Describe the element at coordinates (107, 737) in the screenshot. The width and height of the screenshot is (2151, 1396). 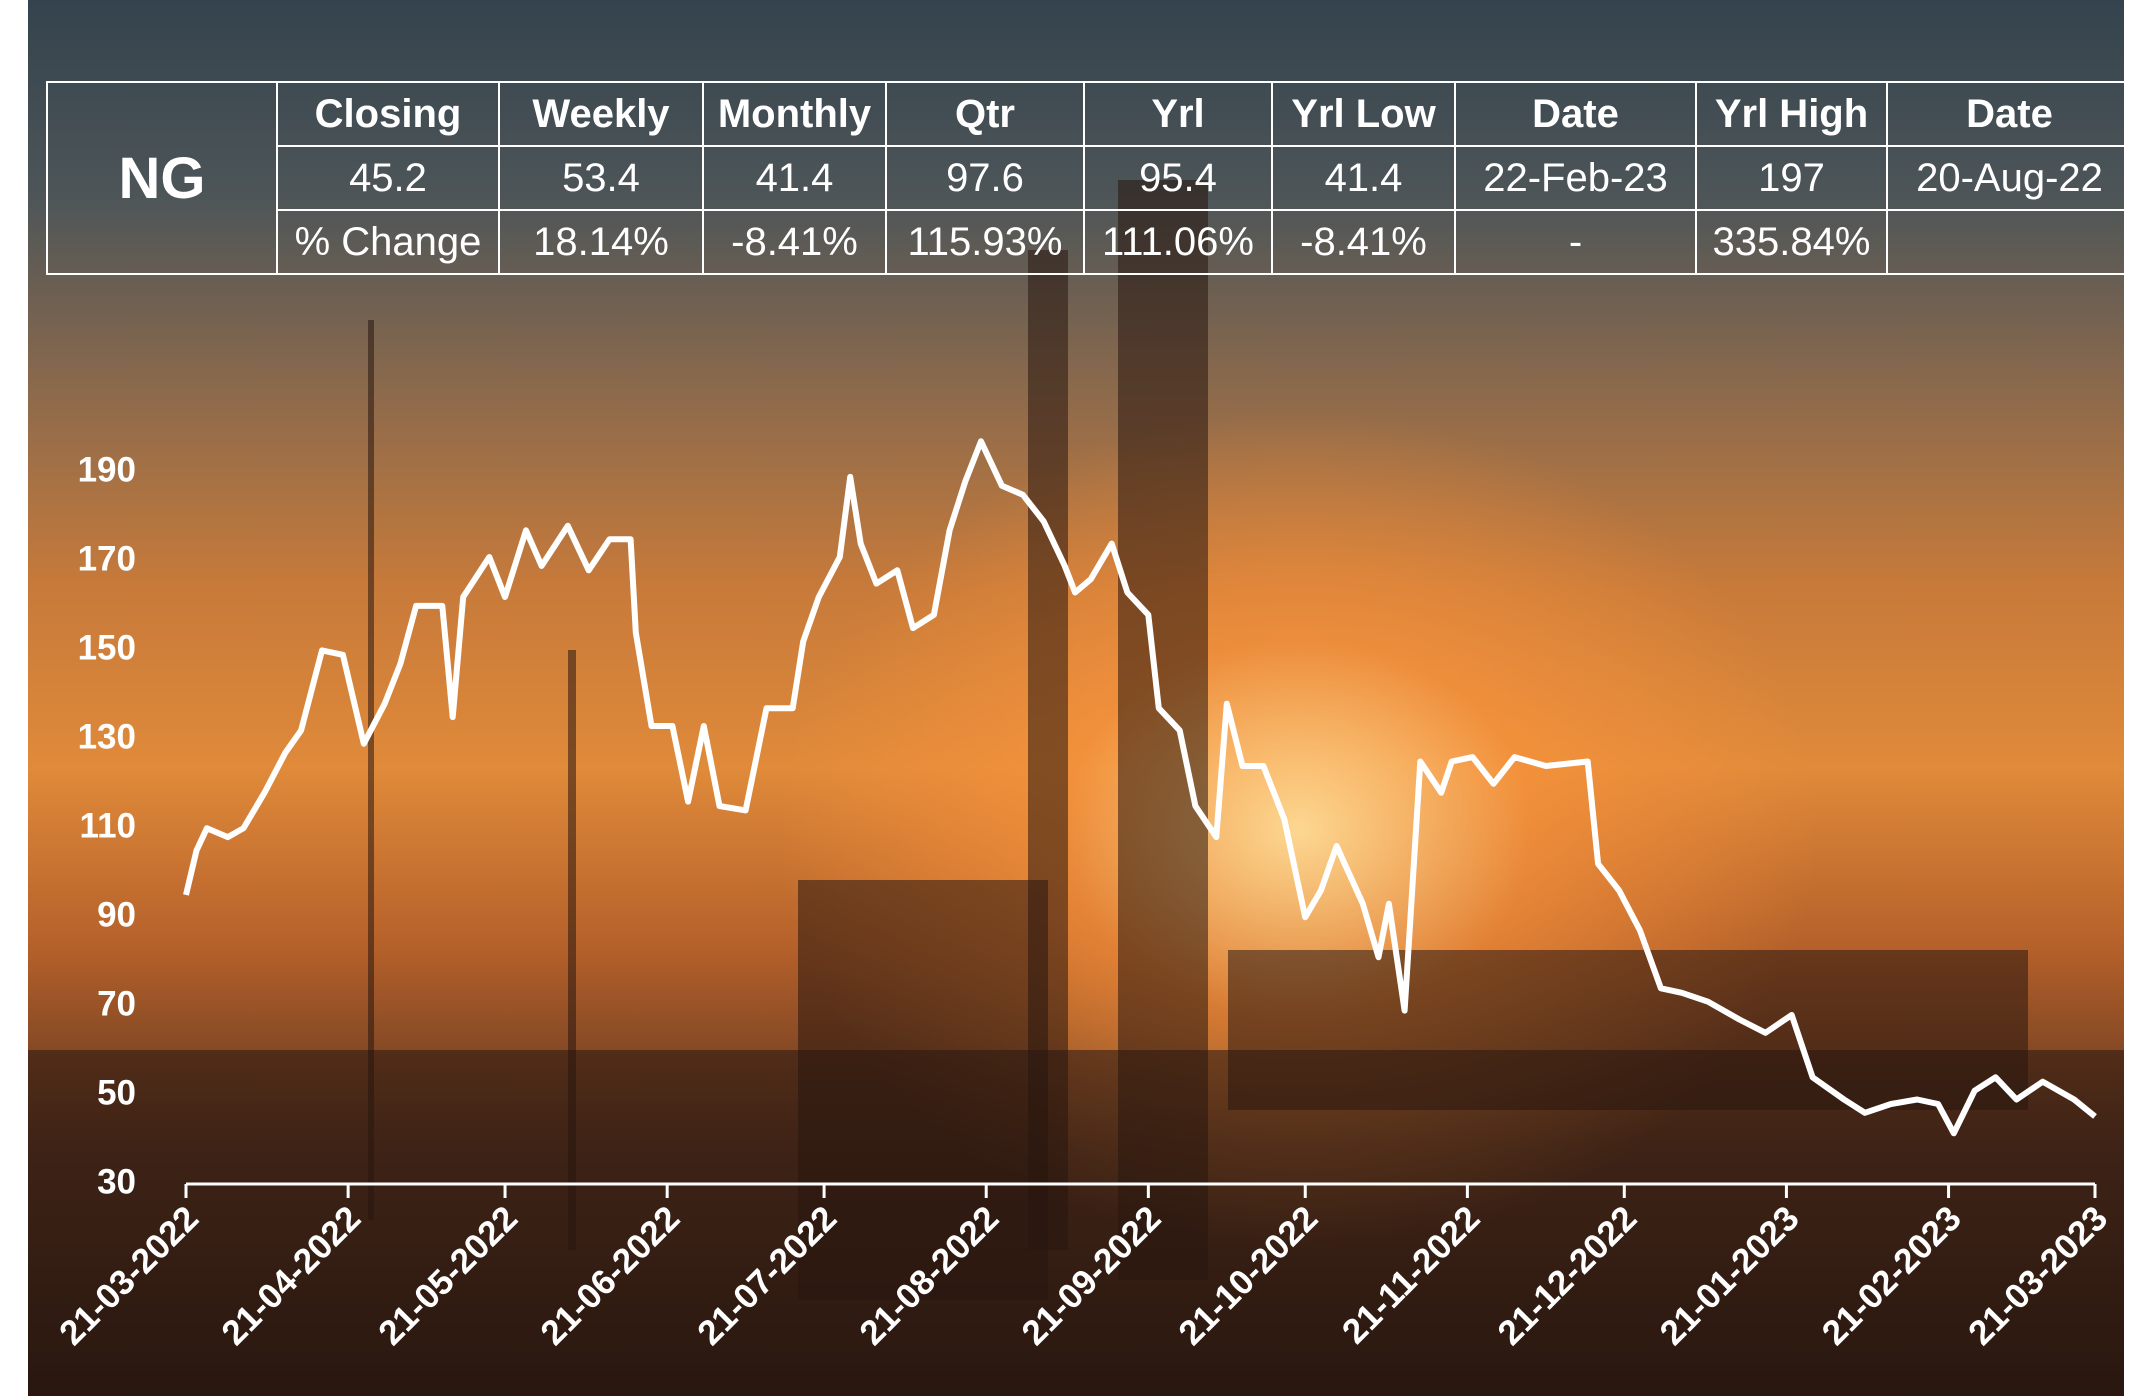
I see `y-tick-label: 130` at that location.